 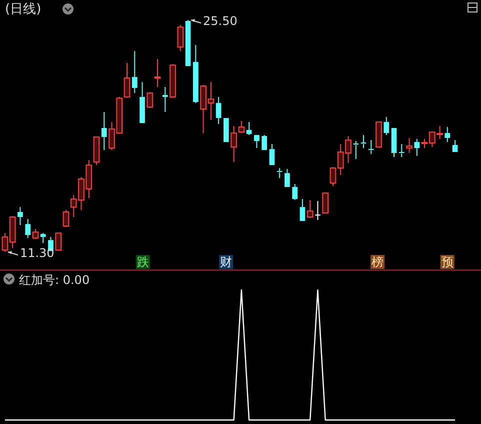 I want to click on text: 预, so click(x=447, y=262).